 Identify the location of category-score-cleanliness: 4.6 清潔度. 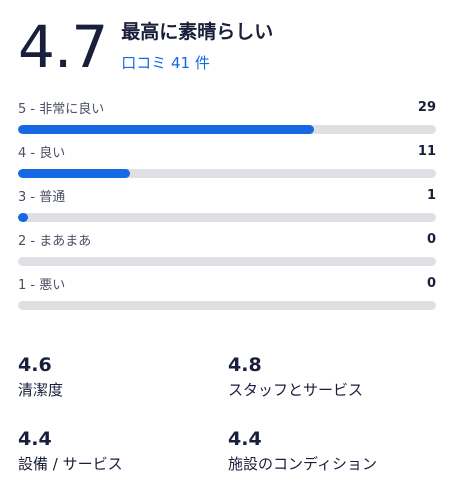
(118, 377).